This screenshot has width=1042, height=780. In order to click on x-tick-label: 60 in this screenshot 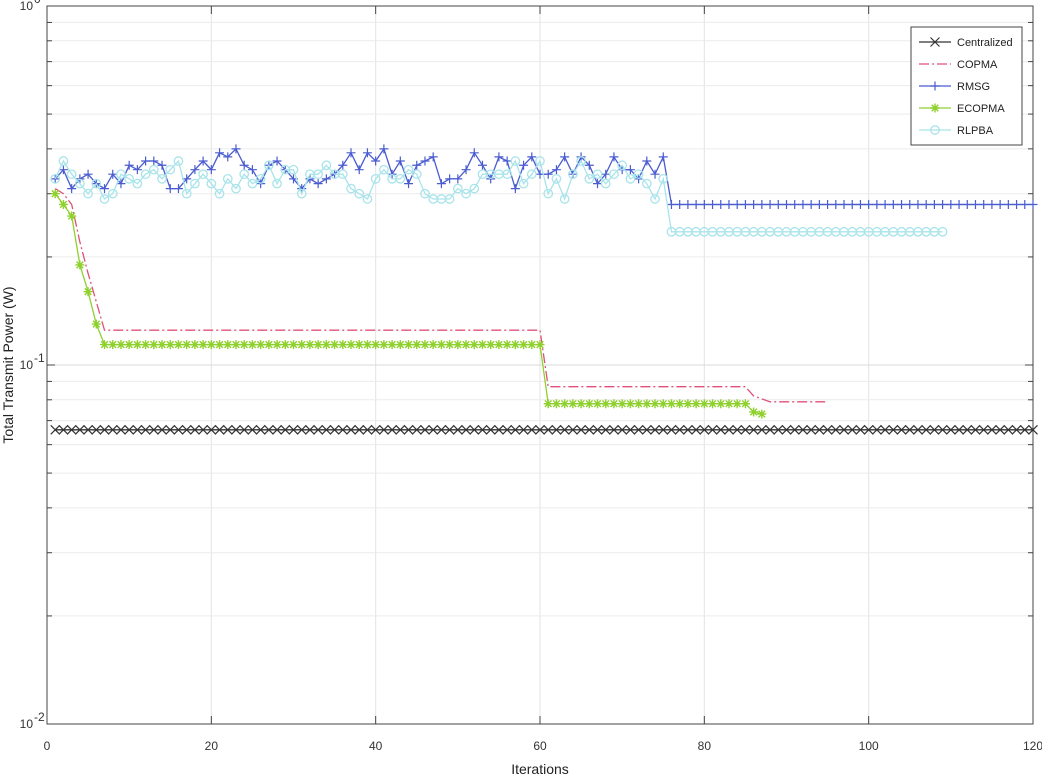, I will do `click(540, 746)`.